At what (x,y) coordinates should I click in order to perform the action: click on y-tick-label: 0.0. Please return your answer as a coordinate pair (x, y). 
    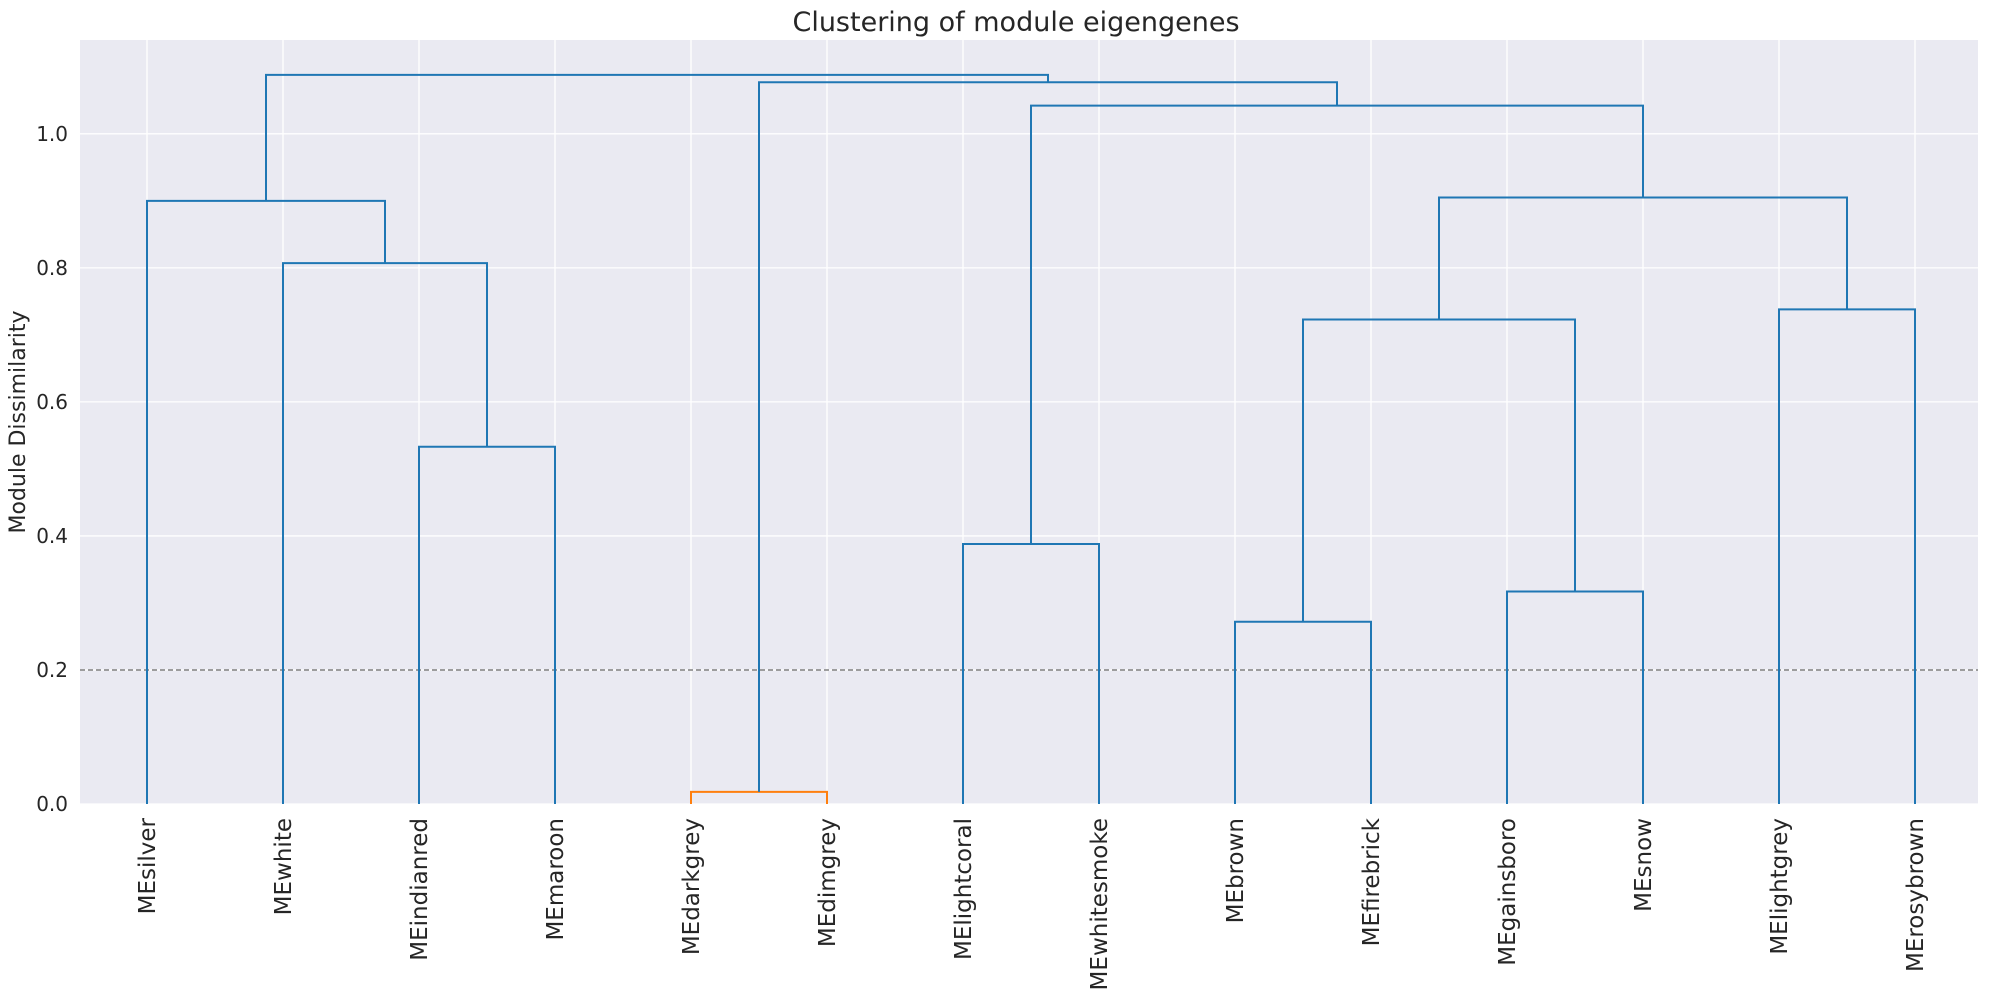
    Looking at the image, I should click on (52, 804).